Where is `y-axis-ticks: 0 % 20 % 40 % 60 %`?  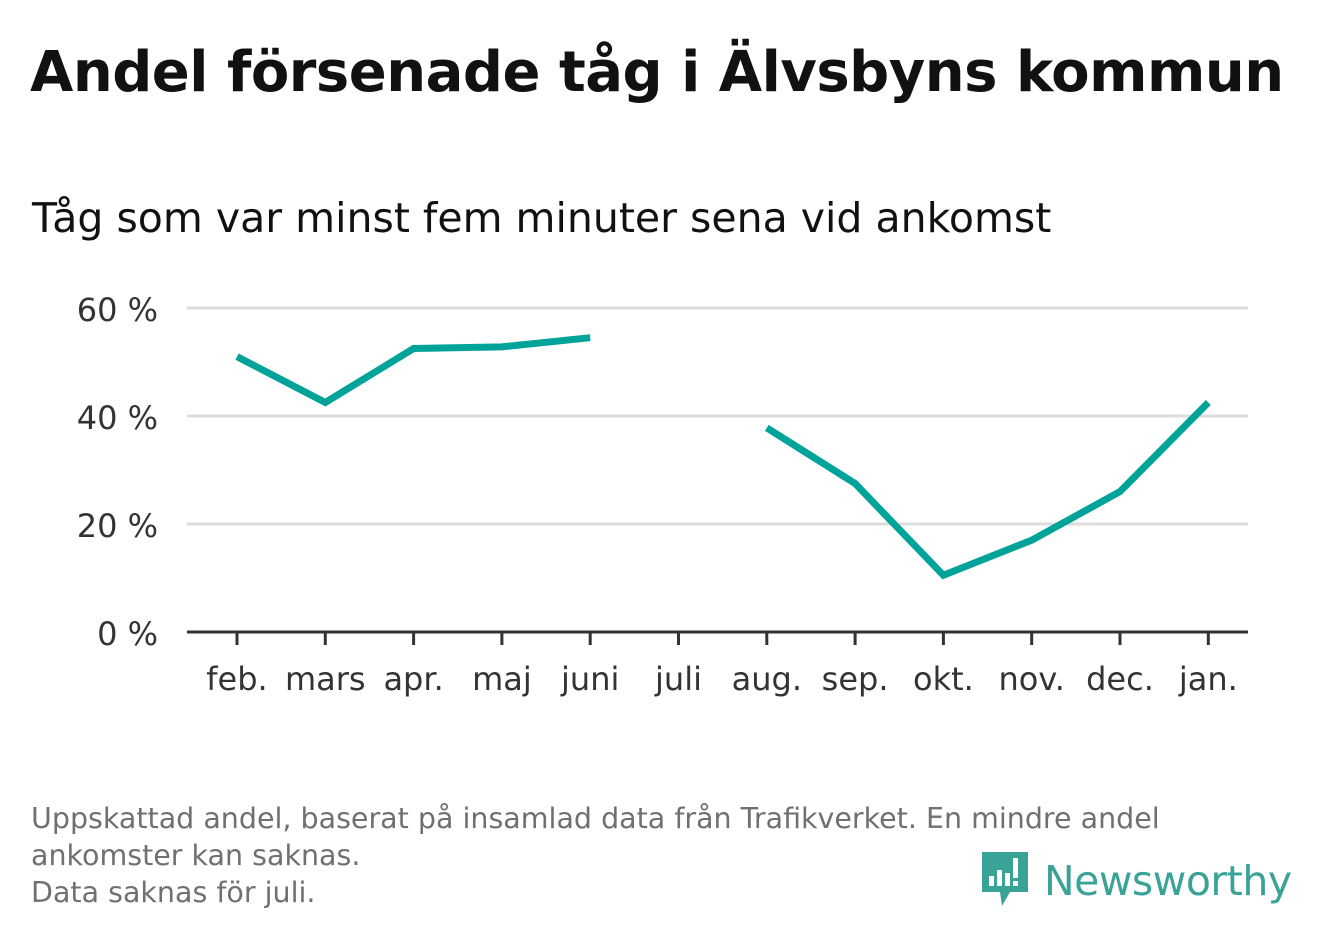
y-axis-ticks: 0 % 20 % 40 % 60 % is located at coordinates (117, 472).